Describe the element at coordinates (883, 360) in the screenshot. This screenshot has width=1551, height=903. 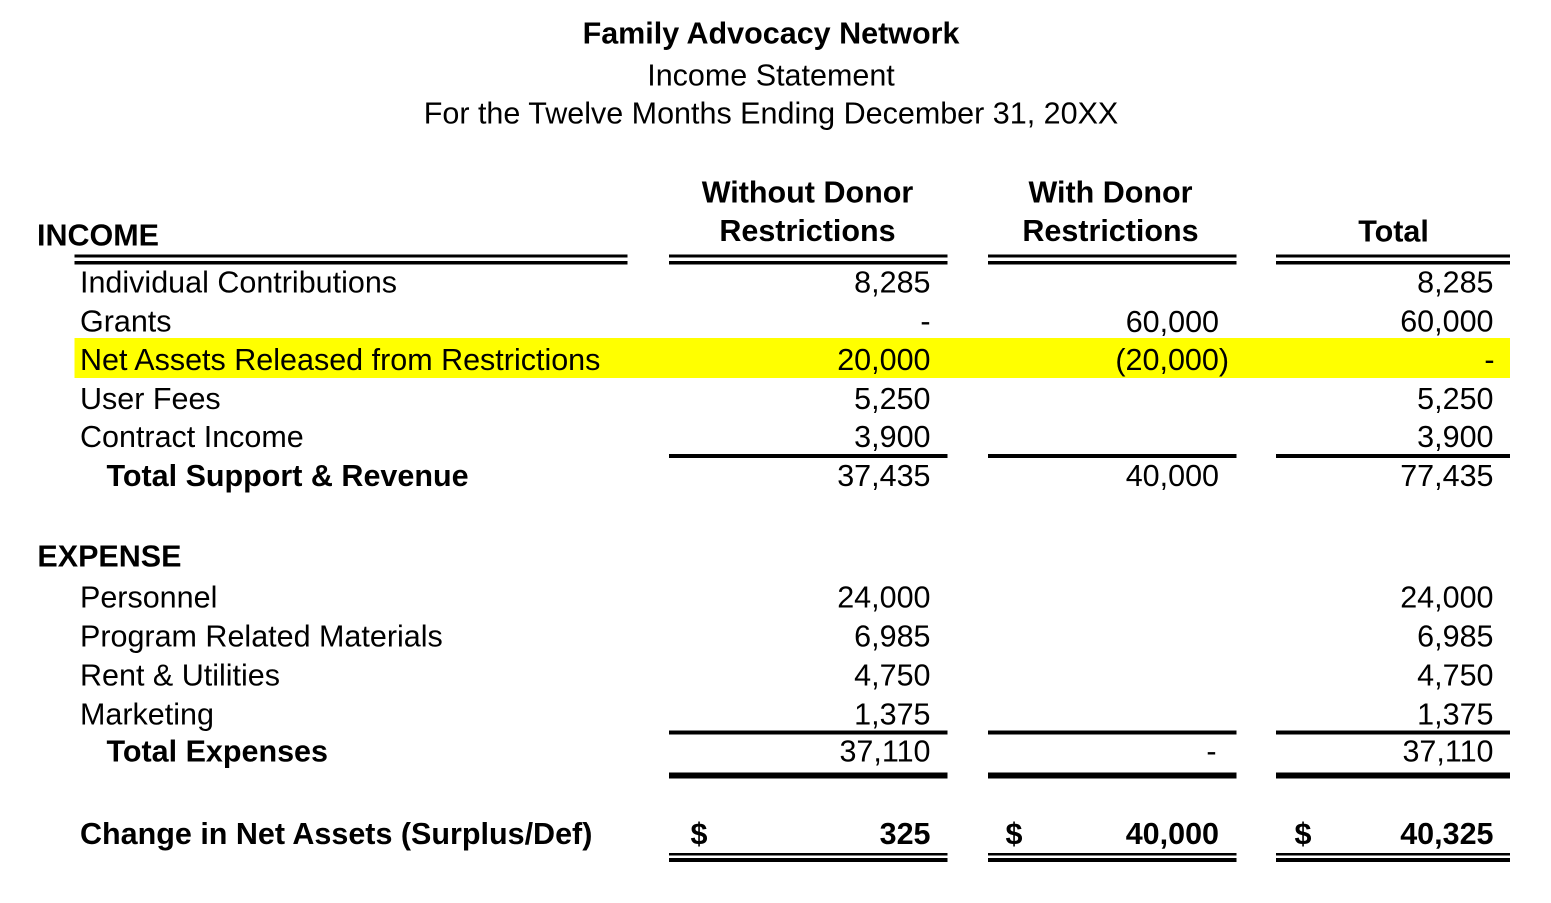
I see `svg-text: 20,000` at that location.